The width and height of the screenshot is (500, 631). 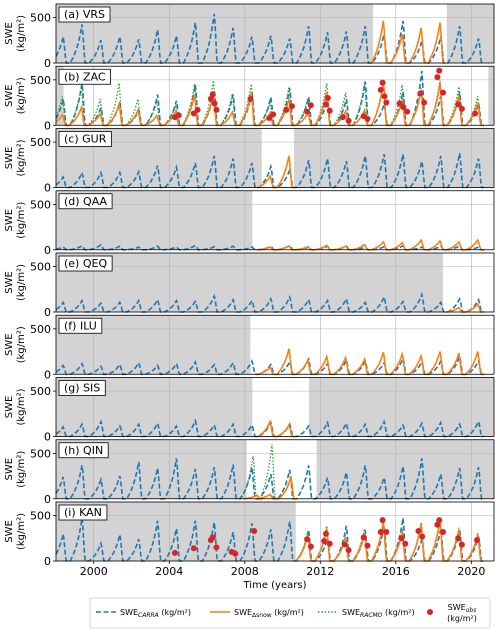 What do you see at coordinates (82, 388) in the screenshot?
I see `panel-label-text: (g) SIS` at bounding box center [82, 388].